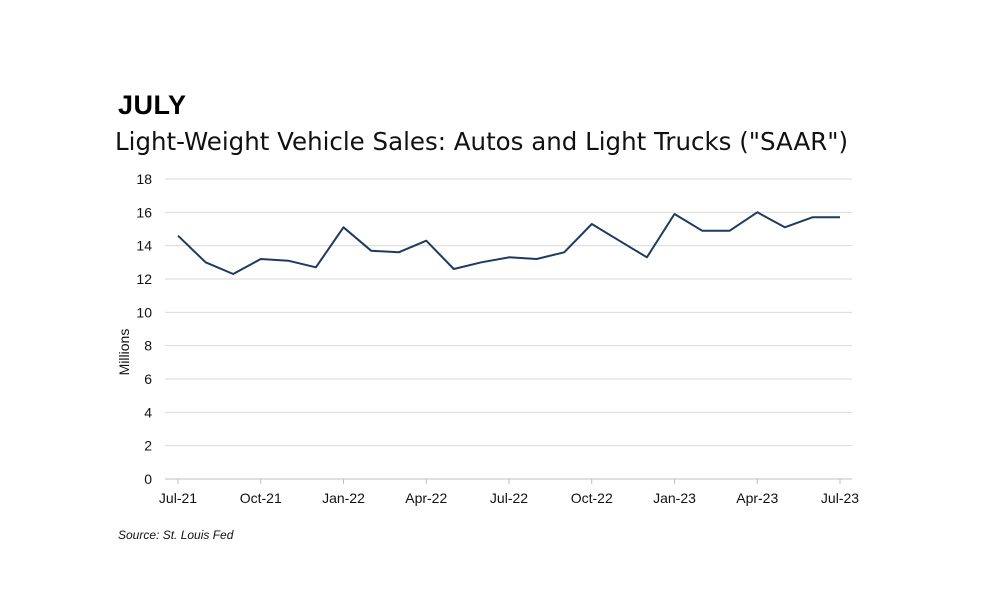 The image size is (1000, 609). What do you see at coordinates (178, 498) in the screenshot?
I see `x-tick-label: Jul-21` at bounding box center [178, 498].